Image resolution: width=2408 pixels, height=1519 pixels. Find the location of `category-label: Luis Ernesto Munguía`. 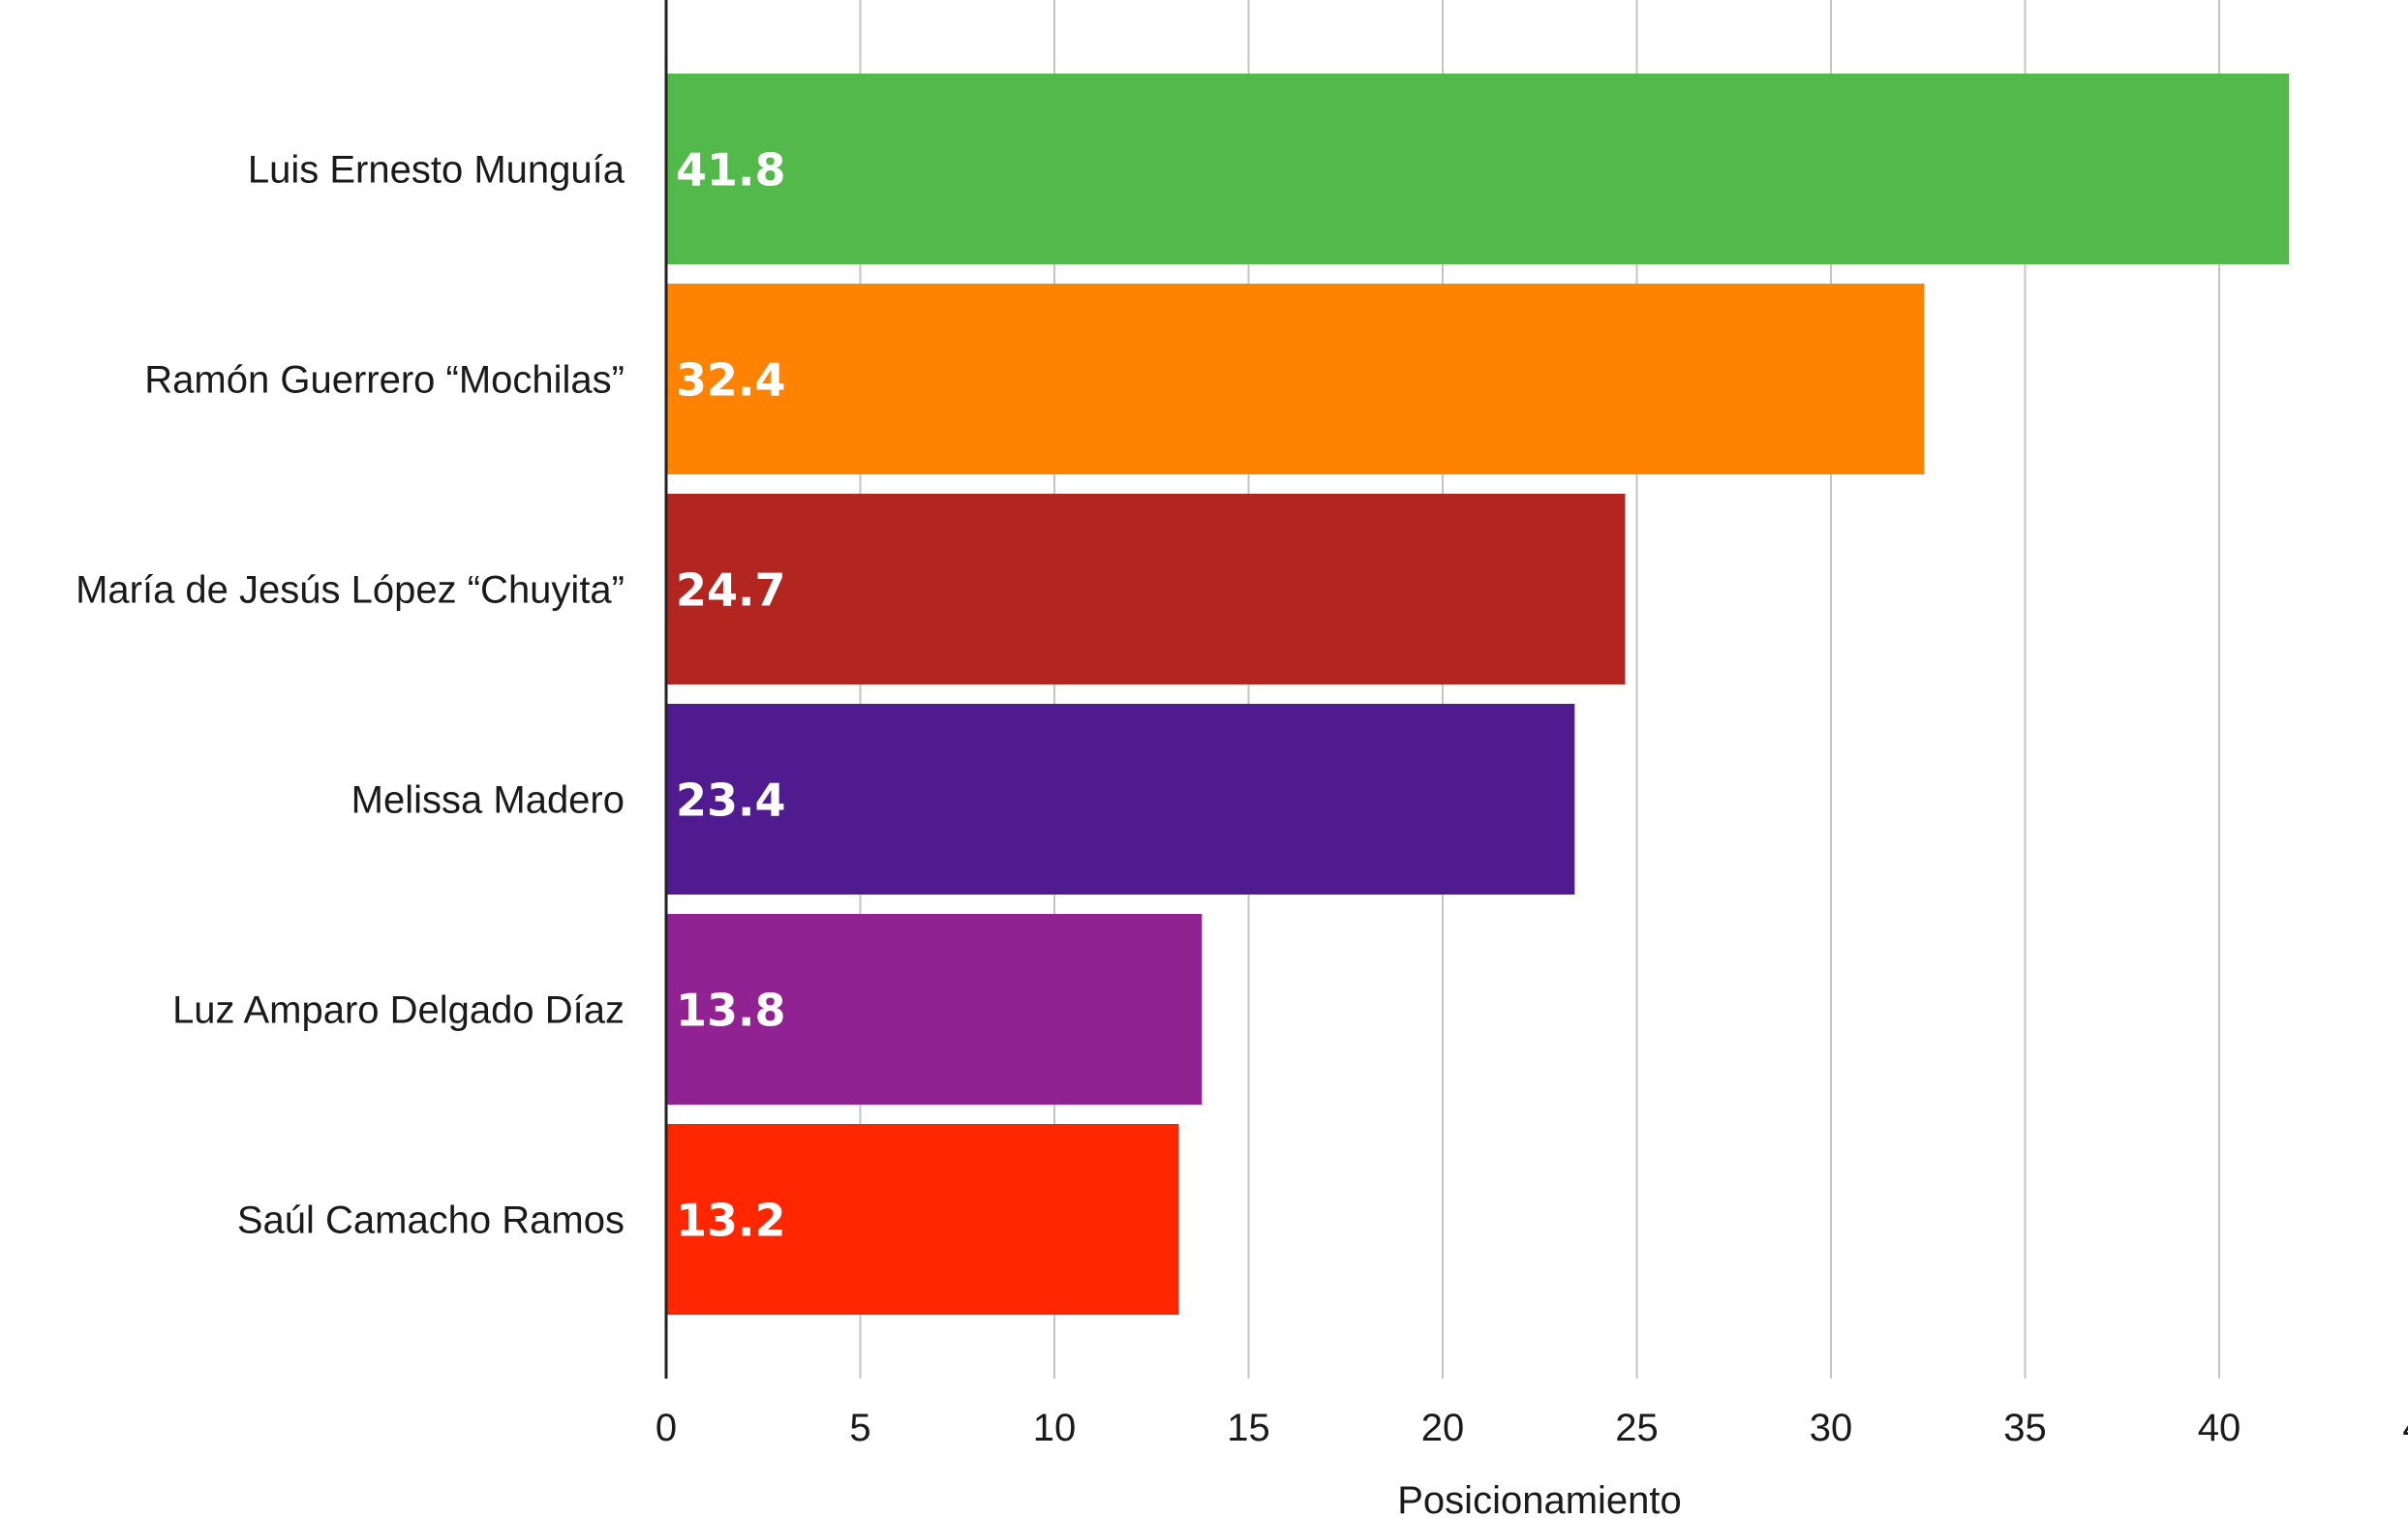

category-label: Luis Ernesto Munguía is located at coordinates (436, 170).